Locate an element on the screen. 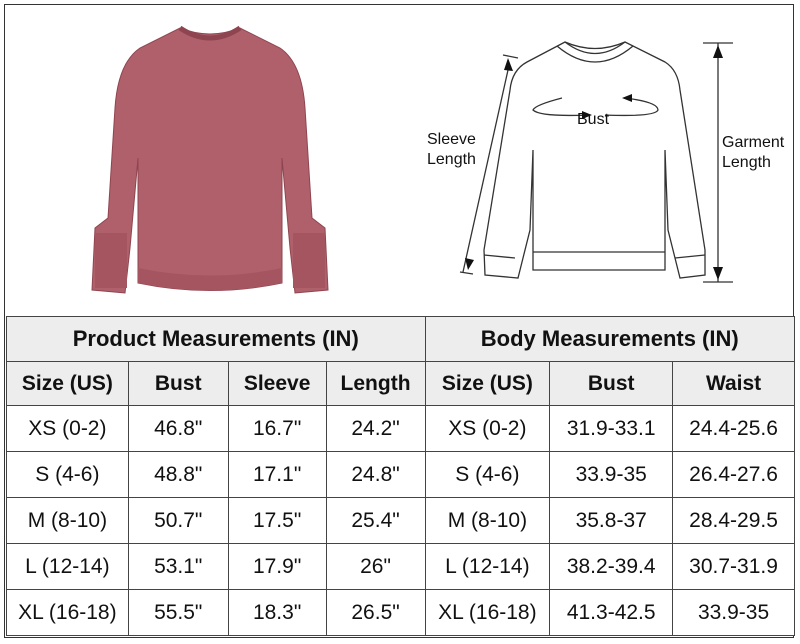  table-cell: 28.4-29.5 is located at coordinates (733, 520).